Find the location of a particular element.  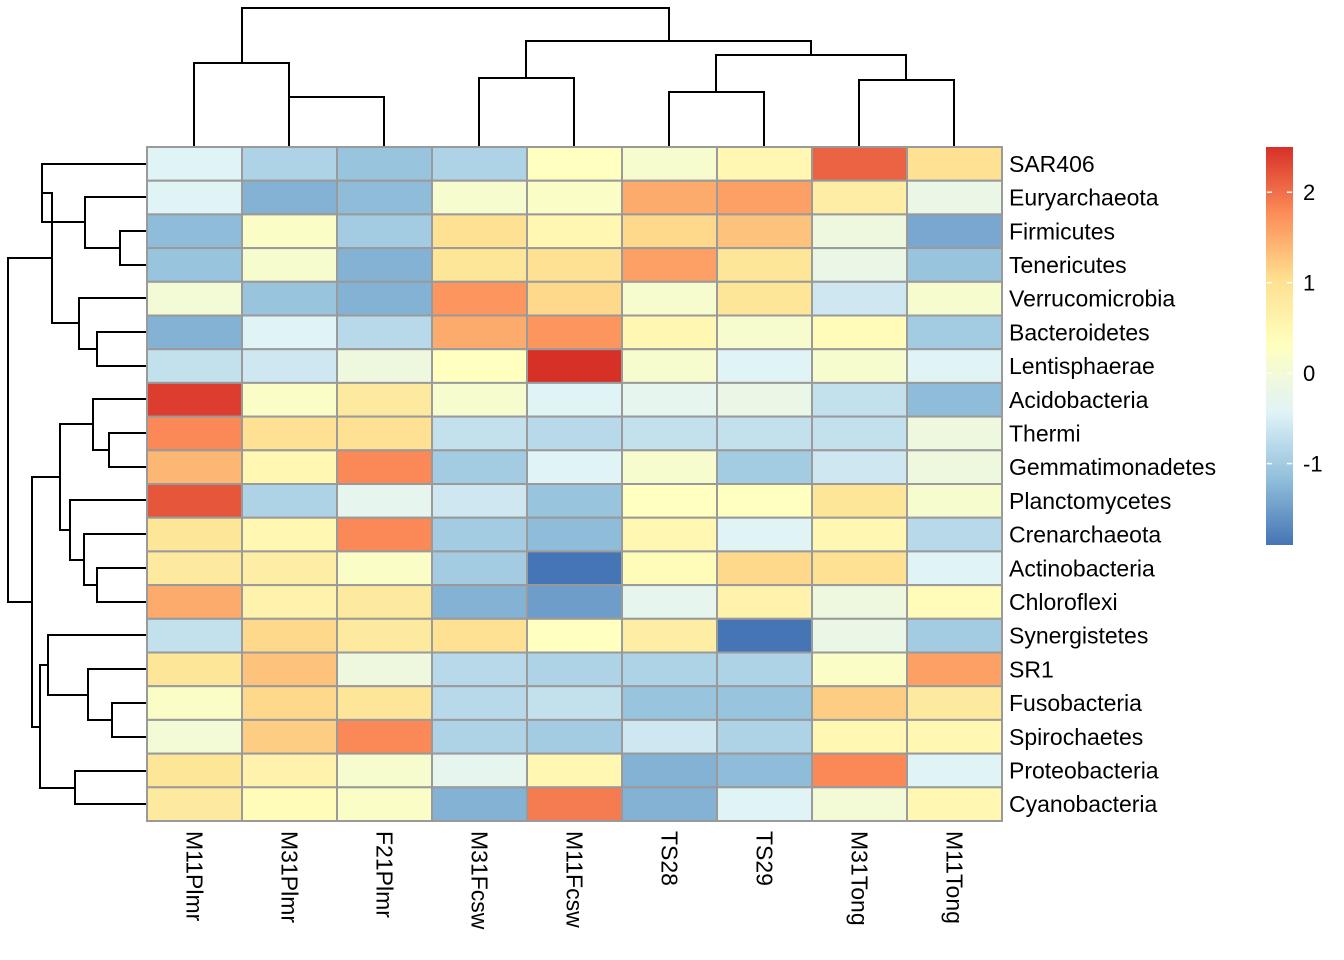

column-dendrogram is located at coordinates (574, 77).